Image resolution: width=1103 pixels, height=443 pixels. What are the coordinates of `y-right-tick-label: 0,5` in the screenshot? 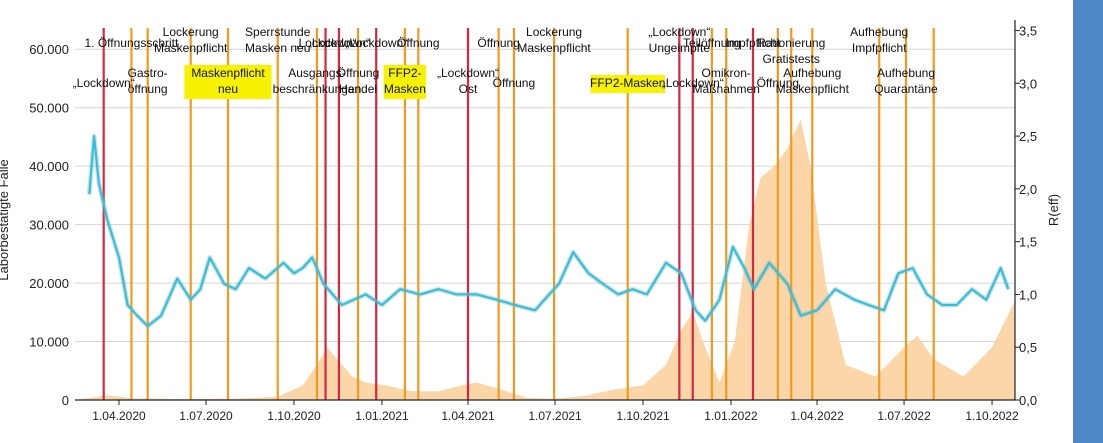 It's located at (1028, 347).